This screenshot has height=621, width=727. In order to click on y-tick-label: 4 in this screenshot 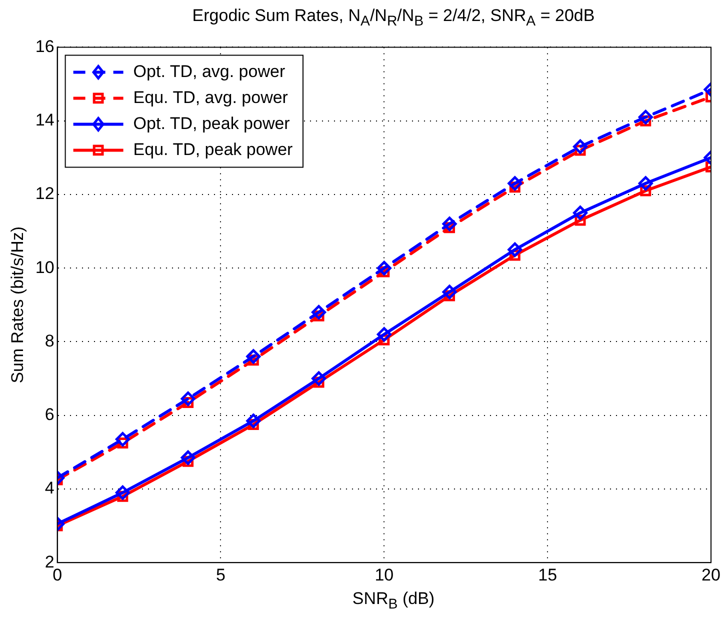, I will do `click(49, 488)`.